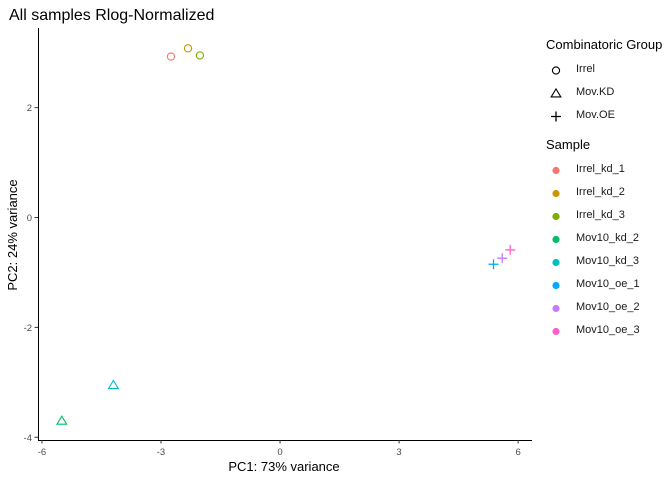 This screenshot has width=672, height=480. What do you see at coordinates (585, 69) in the screenshot?
I see `shape-legend-label: Irrel` at bounding box center [585, 69].